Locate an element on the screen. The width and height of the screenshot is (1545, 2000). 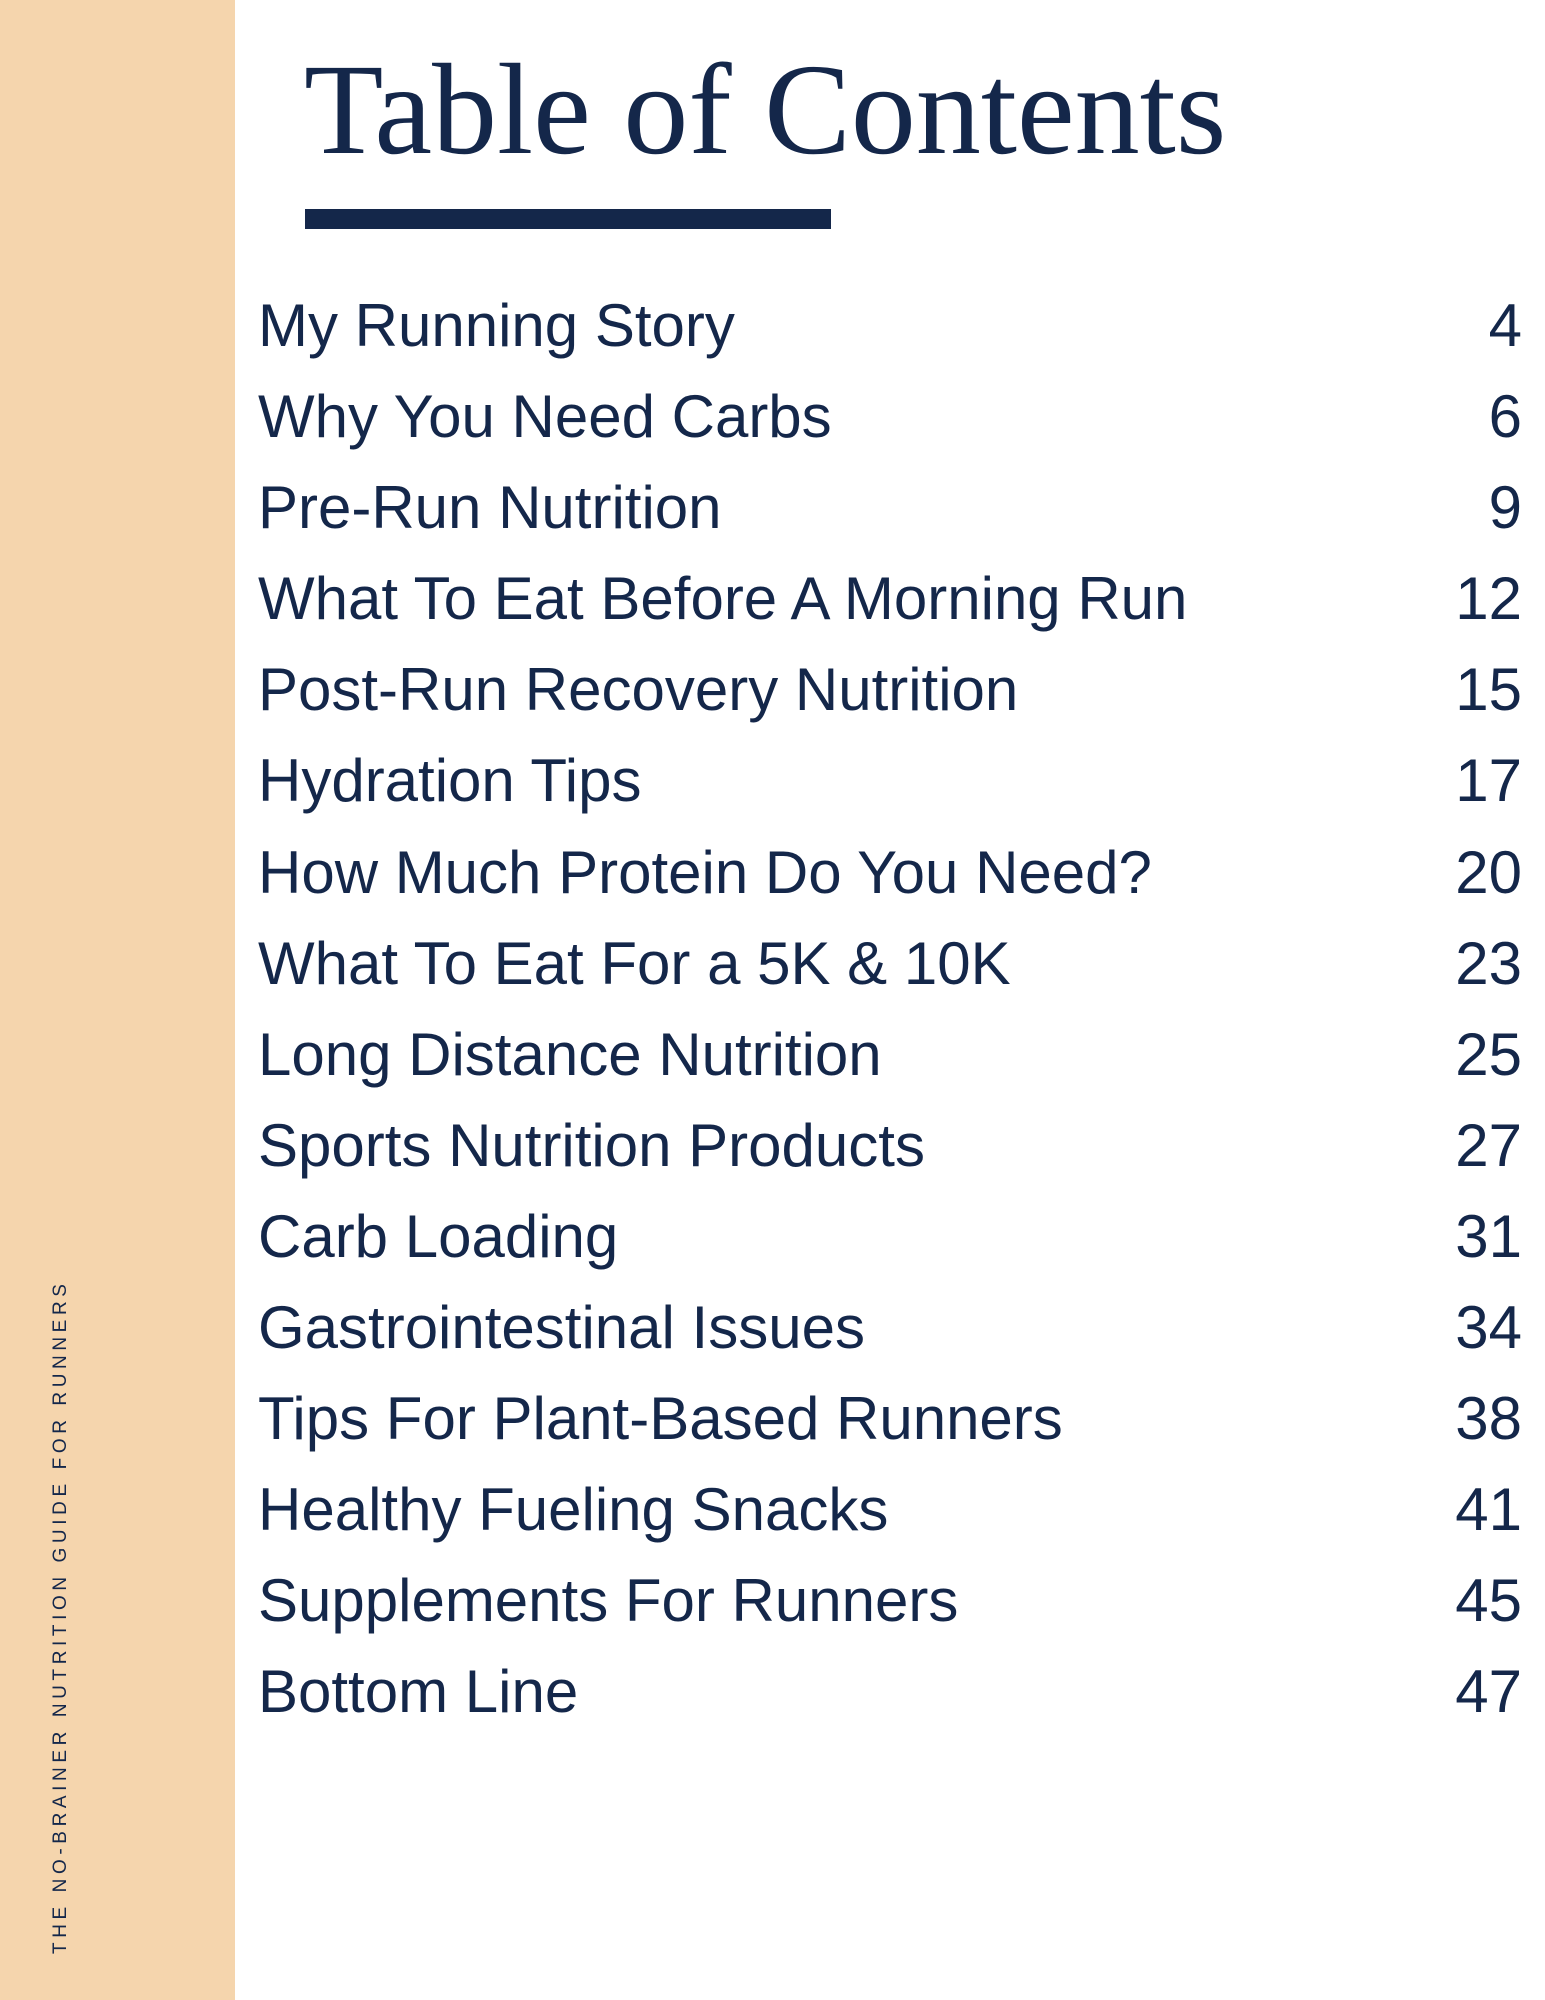
toc-entry-page: 4 is located at coordinates (1505, 325).